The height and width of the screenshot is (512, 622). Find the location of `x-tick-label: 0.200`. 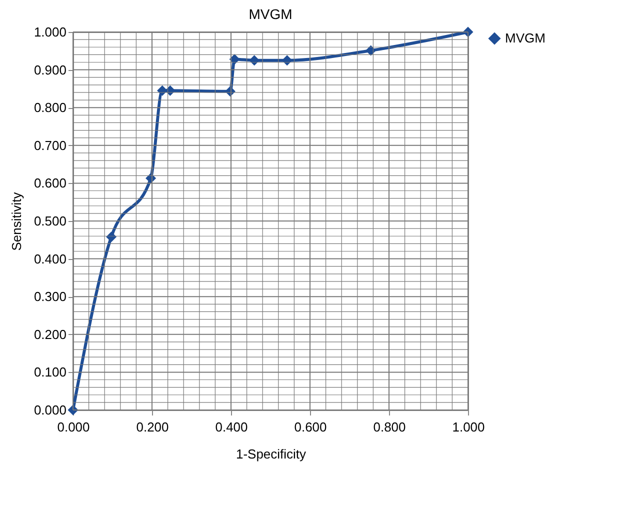

x-tick-label: 0.200 is located at coordinates (152, 427).